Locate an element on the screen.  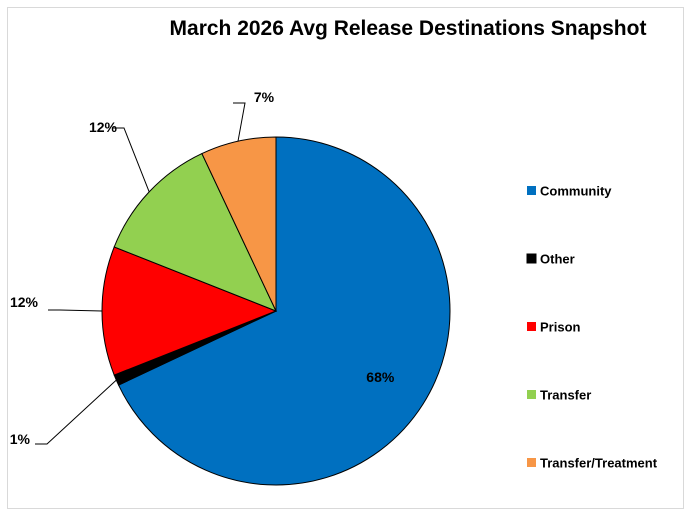
legend-item-community: Community is located at coordinates (569, 191).